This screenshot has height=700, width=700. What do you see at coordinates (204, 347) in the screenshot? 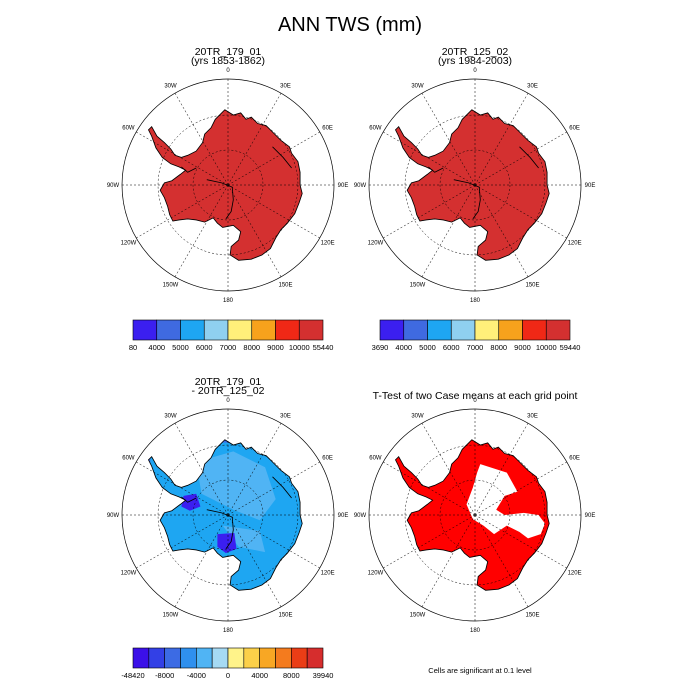
I see `colorbar-label: 6000` at bounding box center [204, 347].